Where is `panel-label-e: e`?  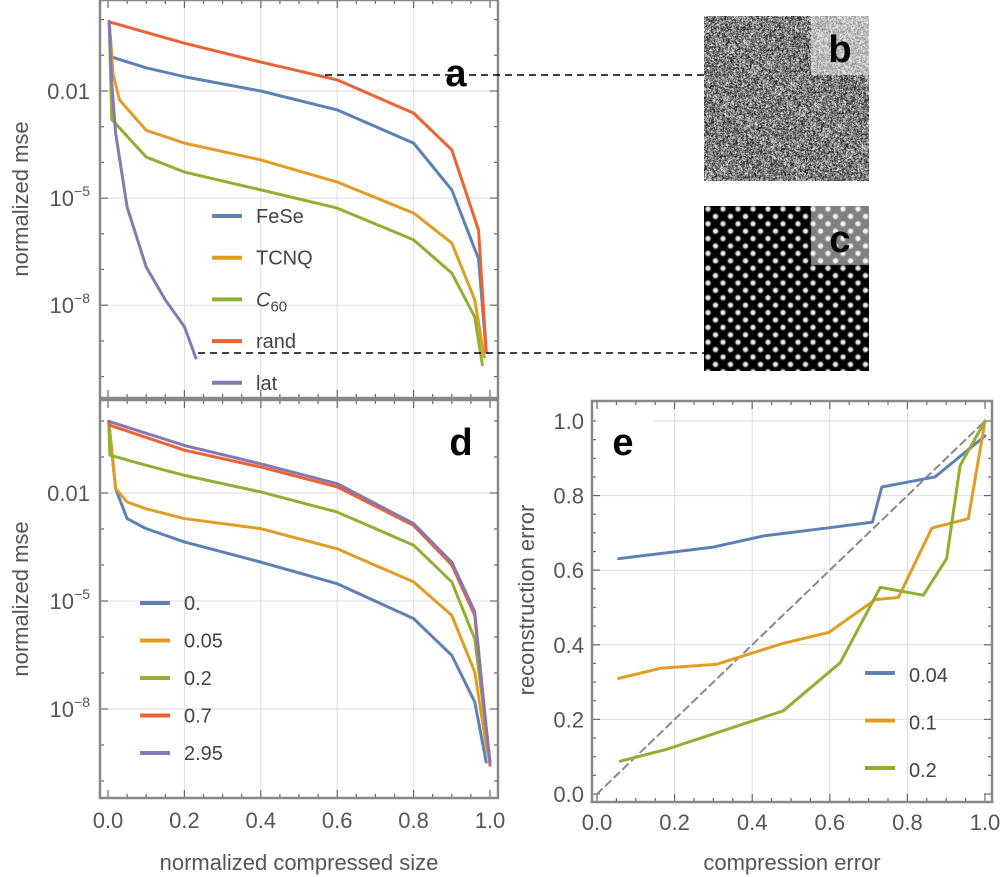
panel-label-e: e is located at coordinates (622, 443).